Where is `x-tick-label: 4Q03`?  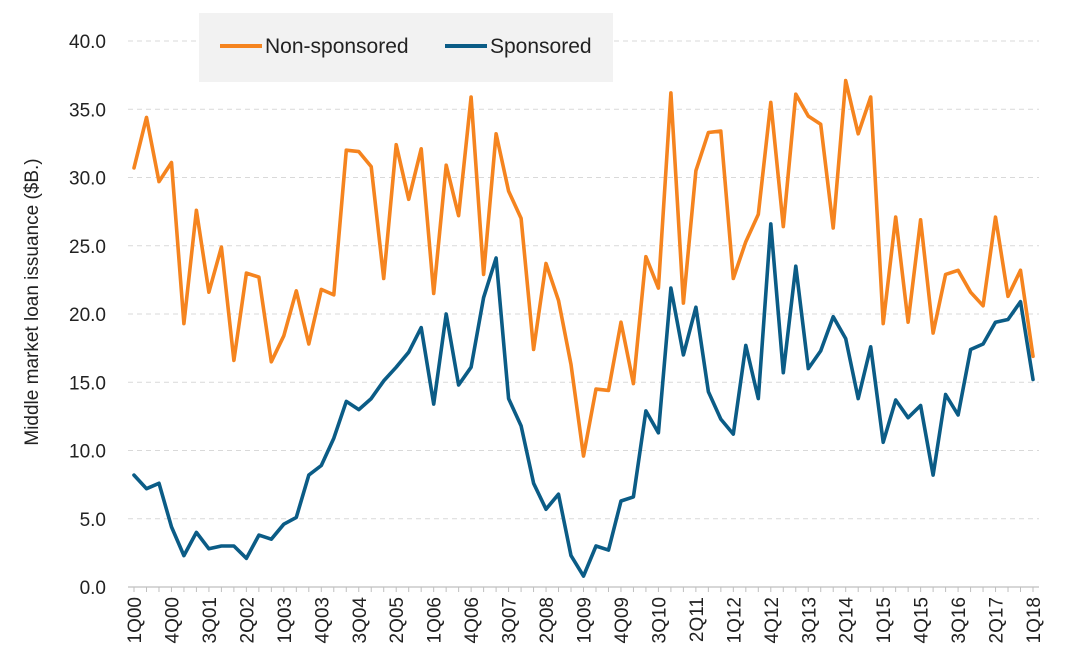
x-tick-label: 4Q03 is located at coordinates (322, 620).